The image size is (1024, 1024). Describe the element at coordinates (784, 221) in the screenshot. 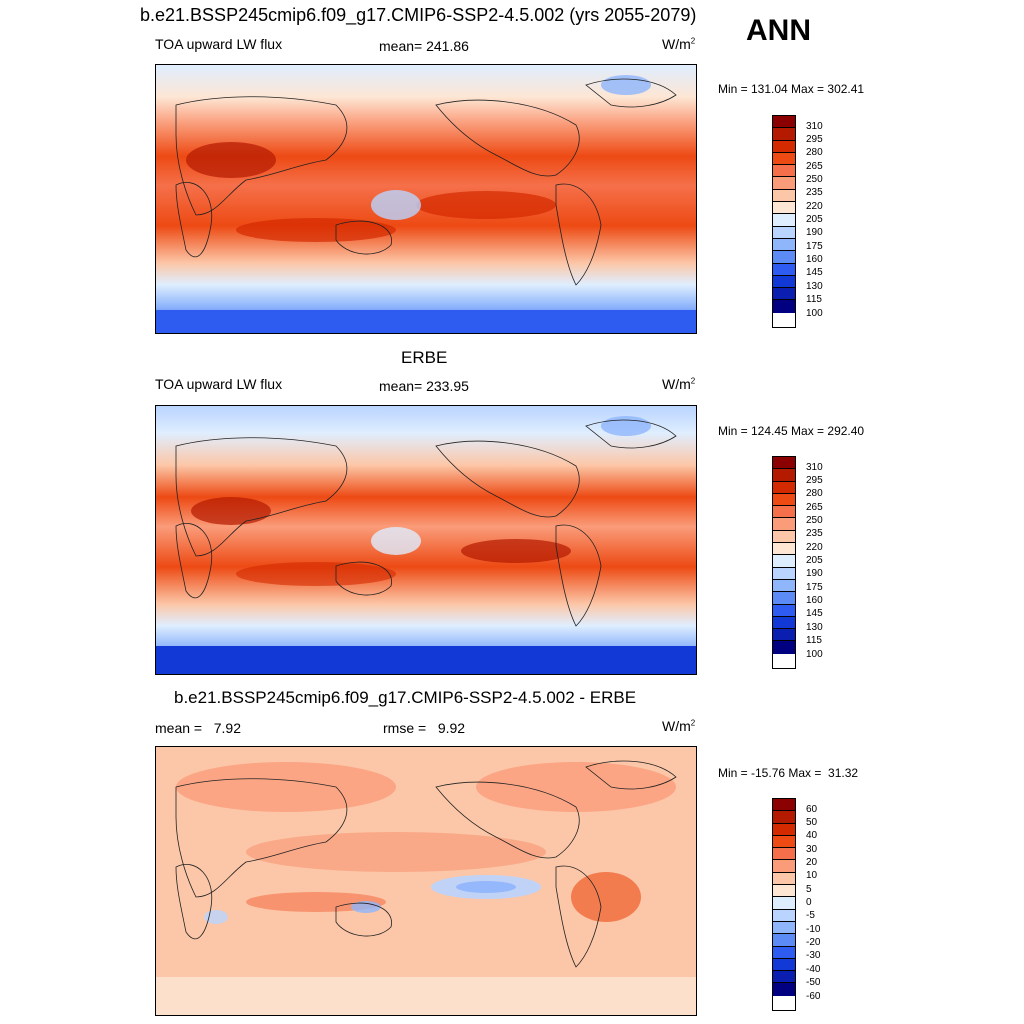

I see `panel1-colorbar` at that location.